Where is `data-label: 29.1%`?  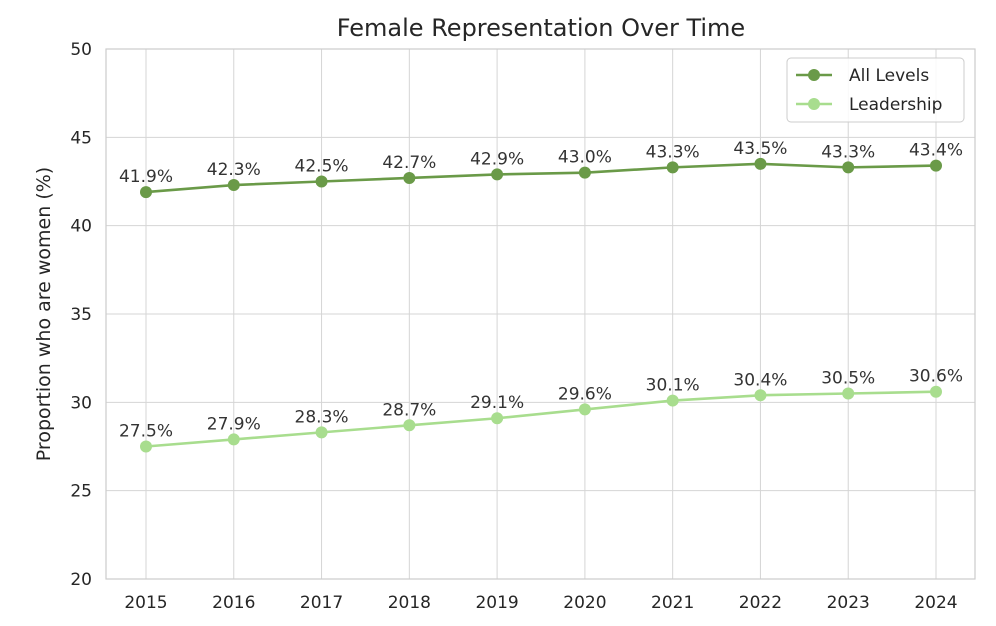 data-label: 29.1% is located at coordinates (497, 403).